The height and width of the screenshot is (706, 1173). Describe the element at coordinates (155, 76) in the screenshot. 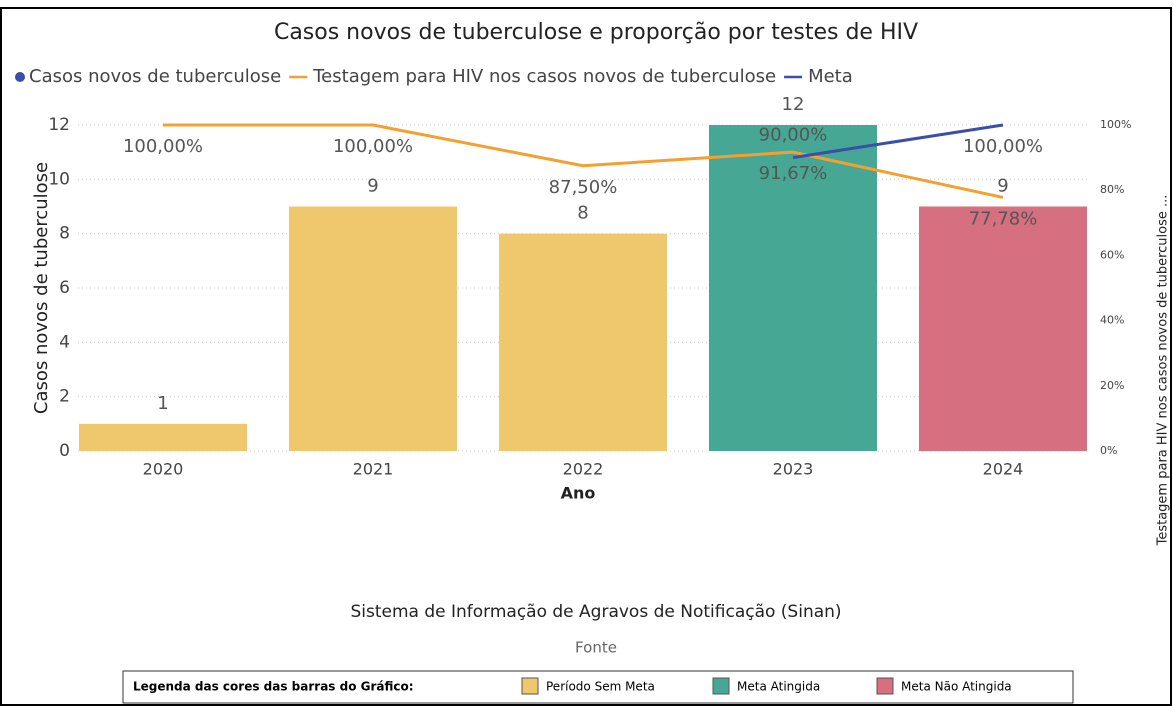

I see `legend-label: Casos novos de tuberculose` at that location.